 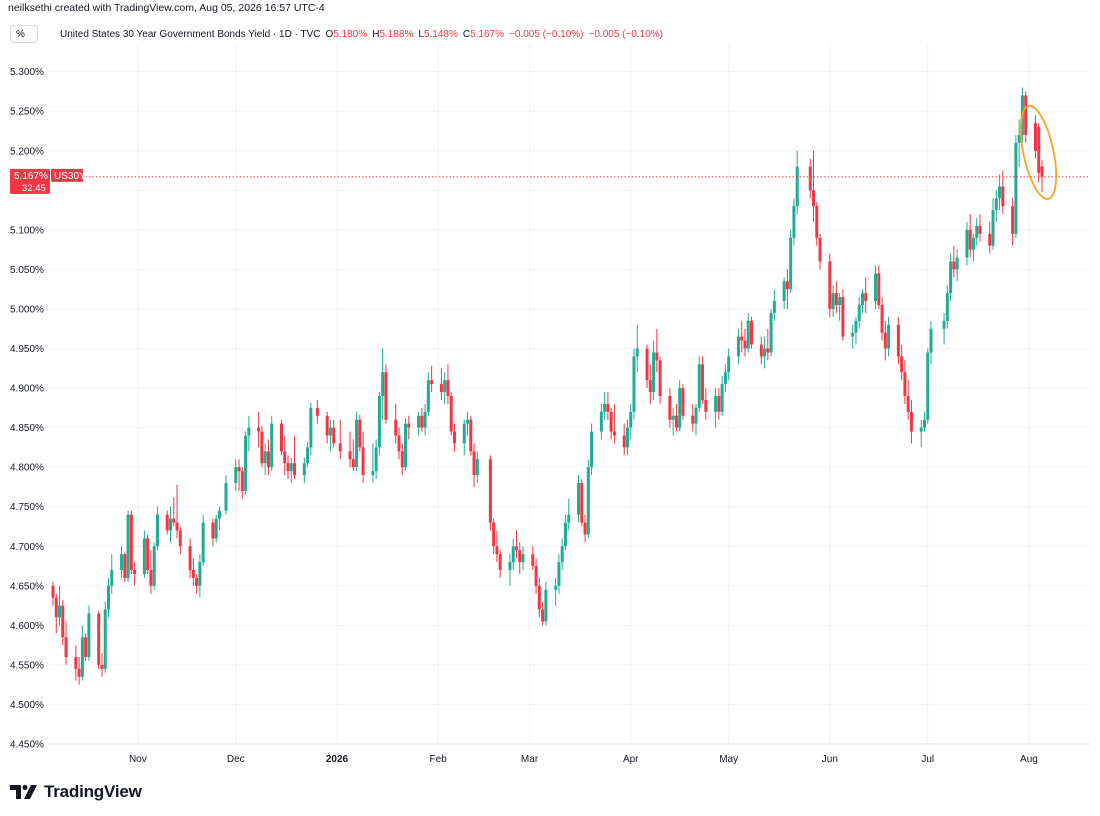 I want to click on unit-label: %, so click(x=20, y=34).